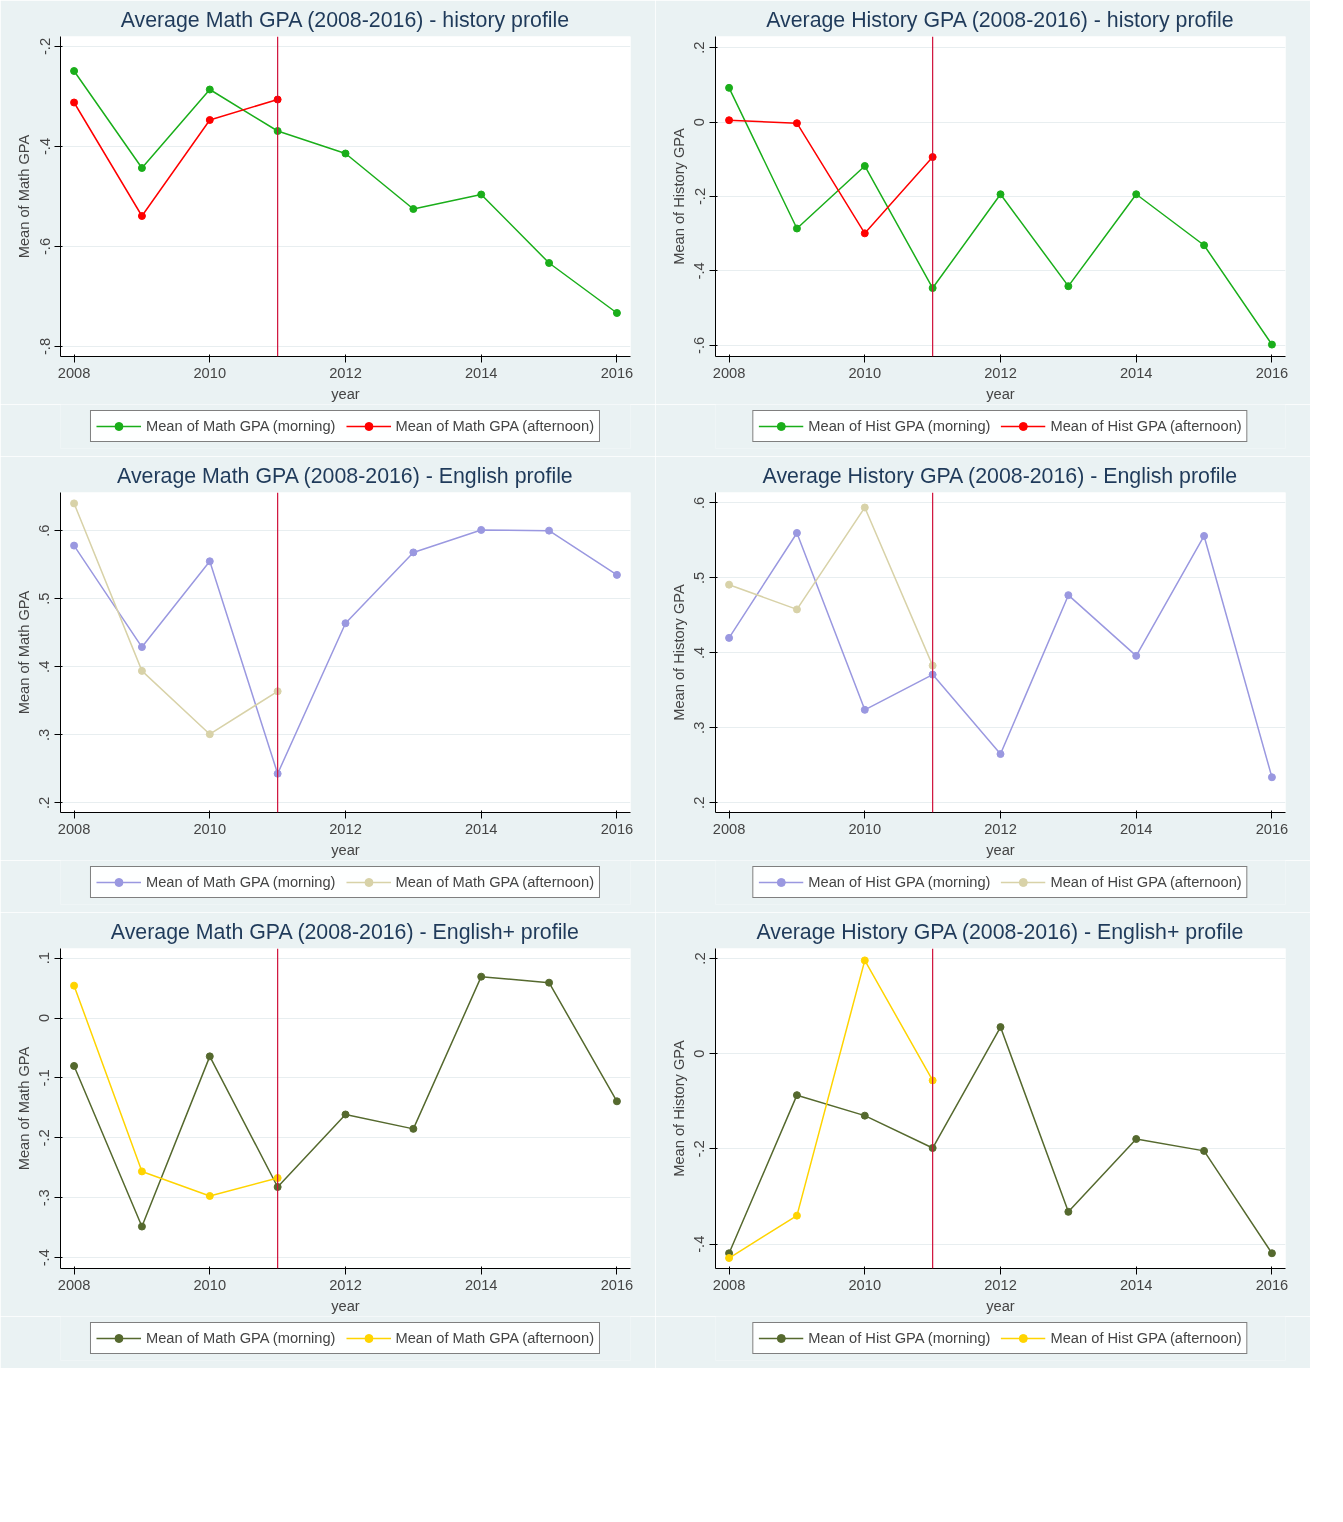  I want to click on y-tick-label: .1, so click(44, 958).